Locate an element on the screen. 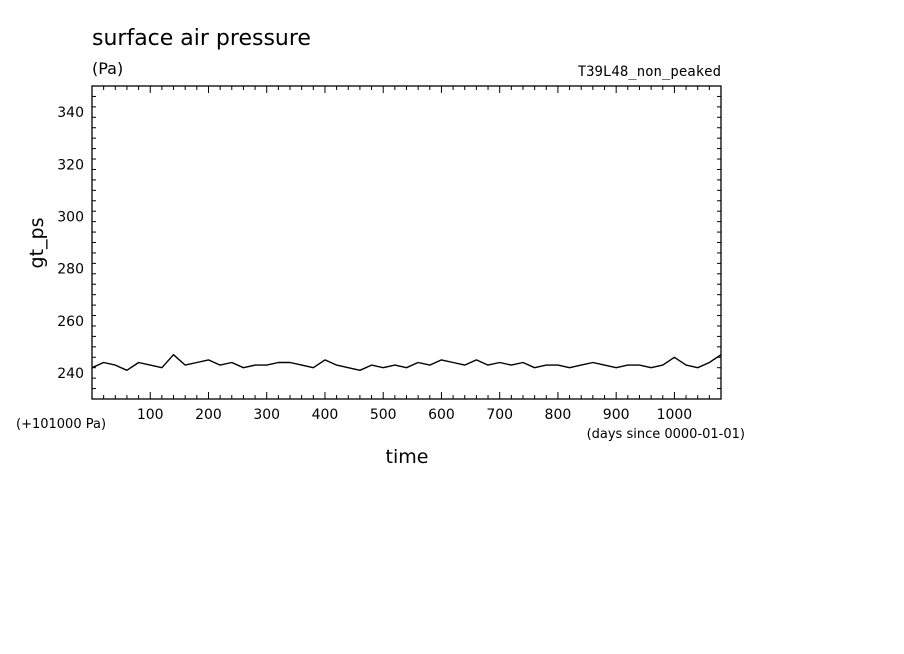 The height and width of the screenshot is (654, 904). y-tick-label: 260 is located at coordinates (70, 322).